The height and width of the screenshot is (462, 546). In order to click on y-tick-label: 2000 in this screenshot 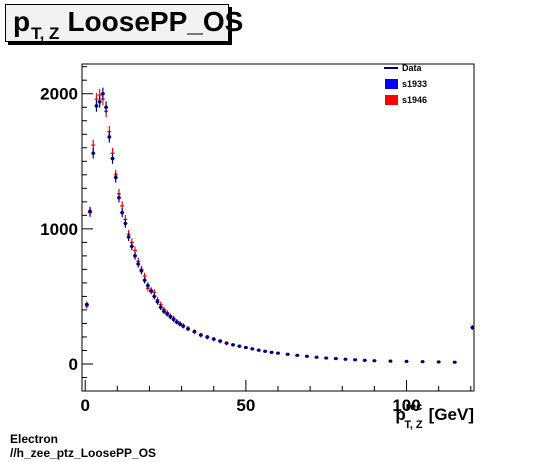, I will do `click(59, 94)`.